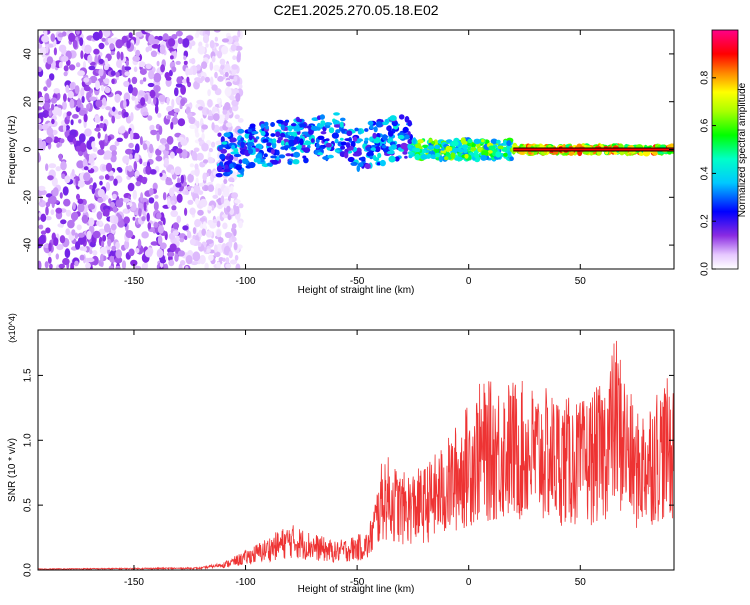  I want to click on heatmap-x-tick-label: 50, so click(581, 281).